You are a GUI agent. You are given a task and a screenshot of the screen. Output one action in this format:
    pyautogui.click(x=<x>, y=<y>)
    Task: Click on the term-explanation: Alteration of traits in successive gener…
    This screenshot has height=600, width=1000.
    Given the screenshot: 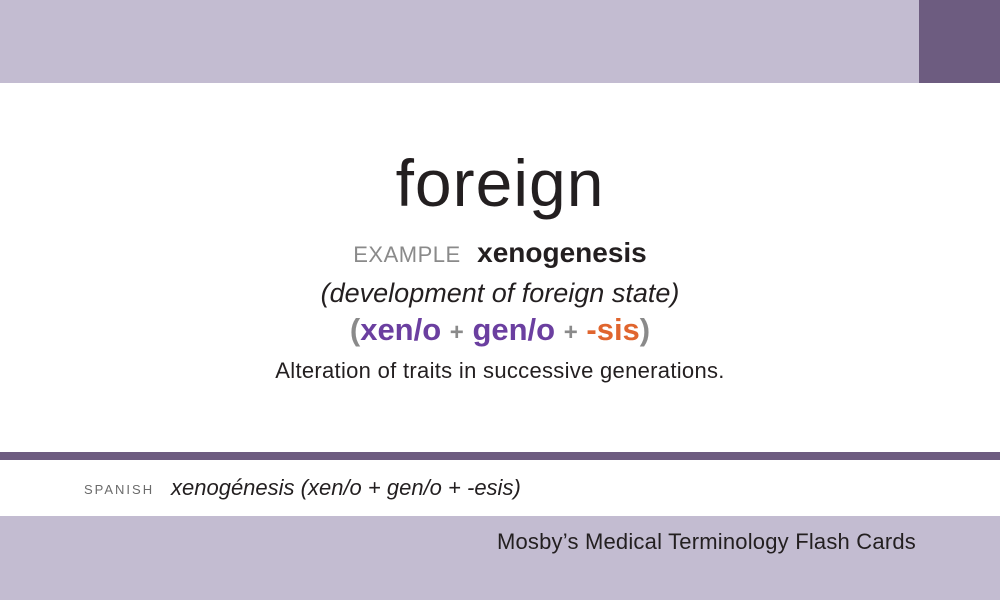 What is the action you would take?
    pyautogui.click(x=500, y=370)
    